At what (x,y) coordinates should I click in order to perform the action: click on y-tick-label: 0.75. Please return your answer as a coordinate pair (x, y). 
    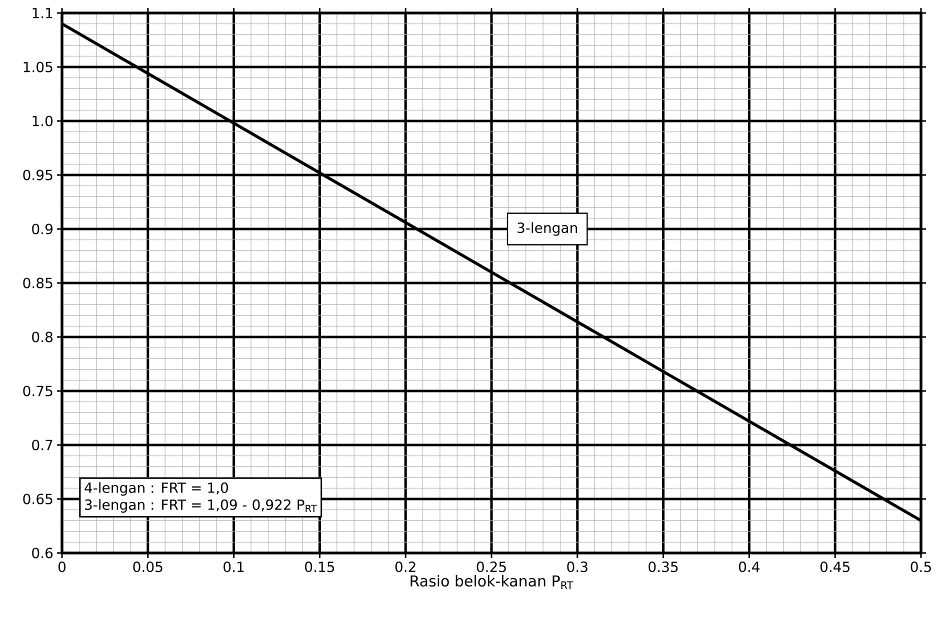
    Looking at the image, I should click on (37, 391).